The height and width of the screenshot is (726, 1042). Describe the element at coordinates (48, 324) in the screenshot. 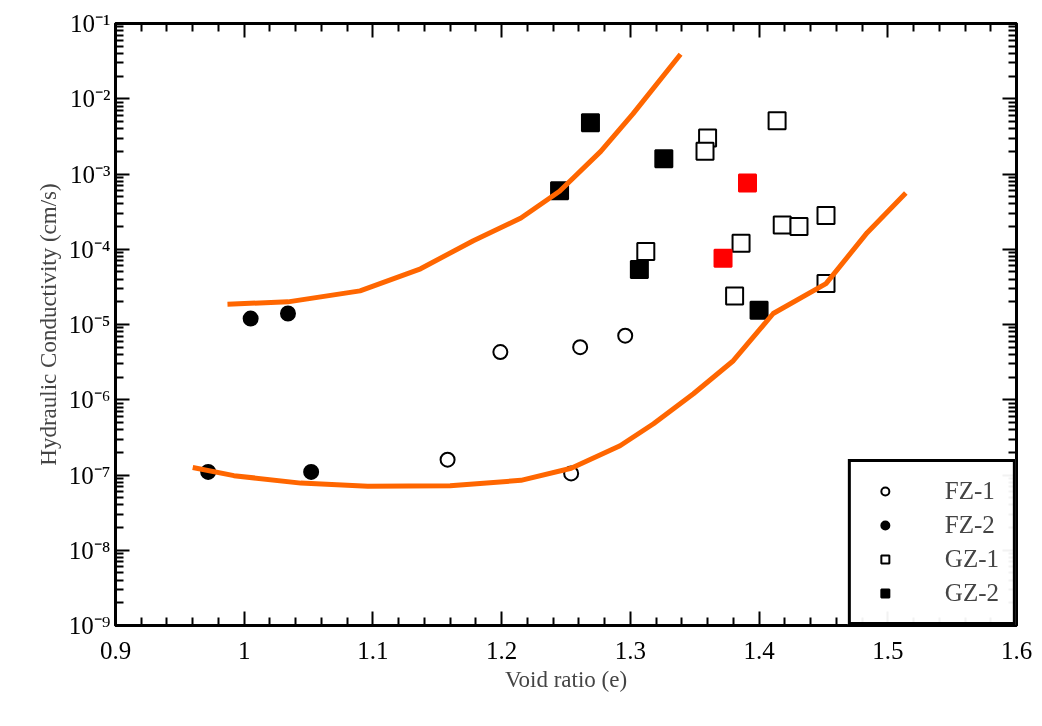

I see `y-axis-title: Hydraulic Conductivity (cm/s)` at that location.